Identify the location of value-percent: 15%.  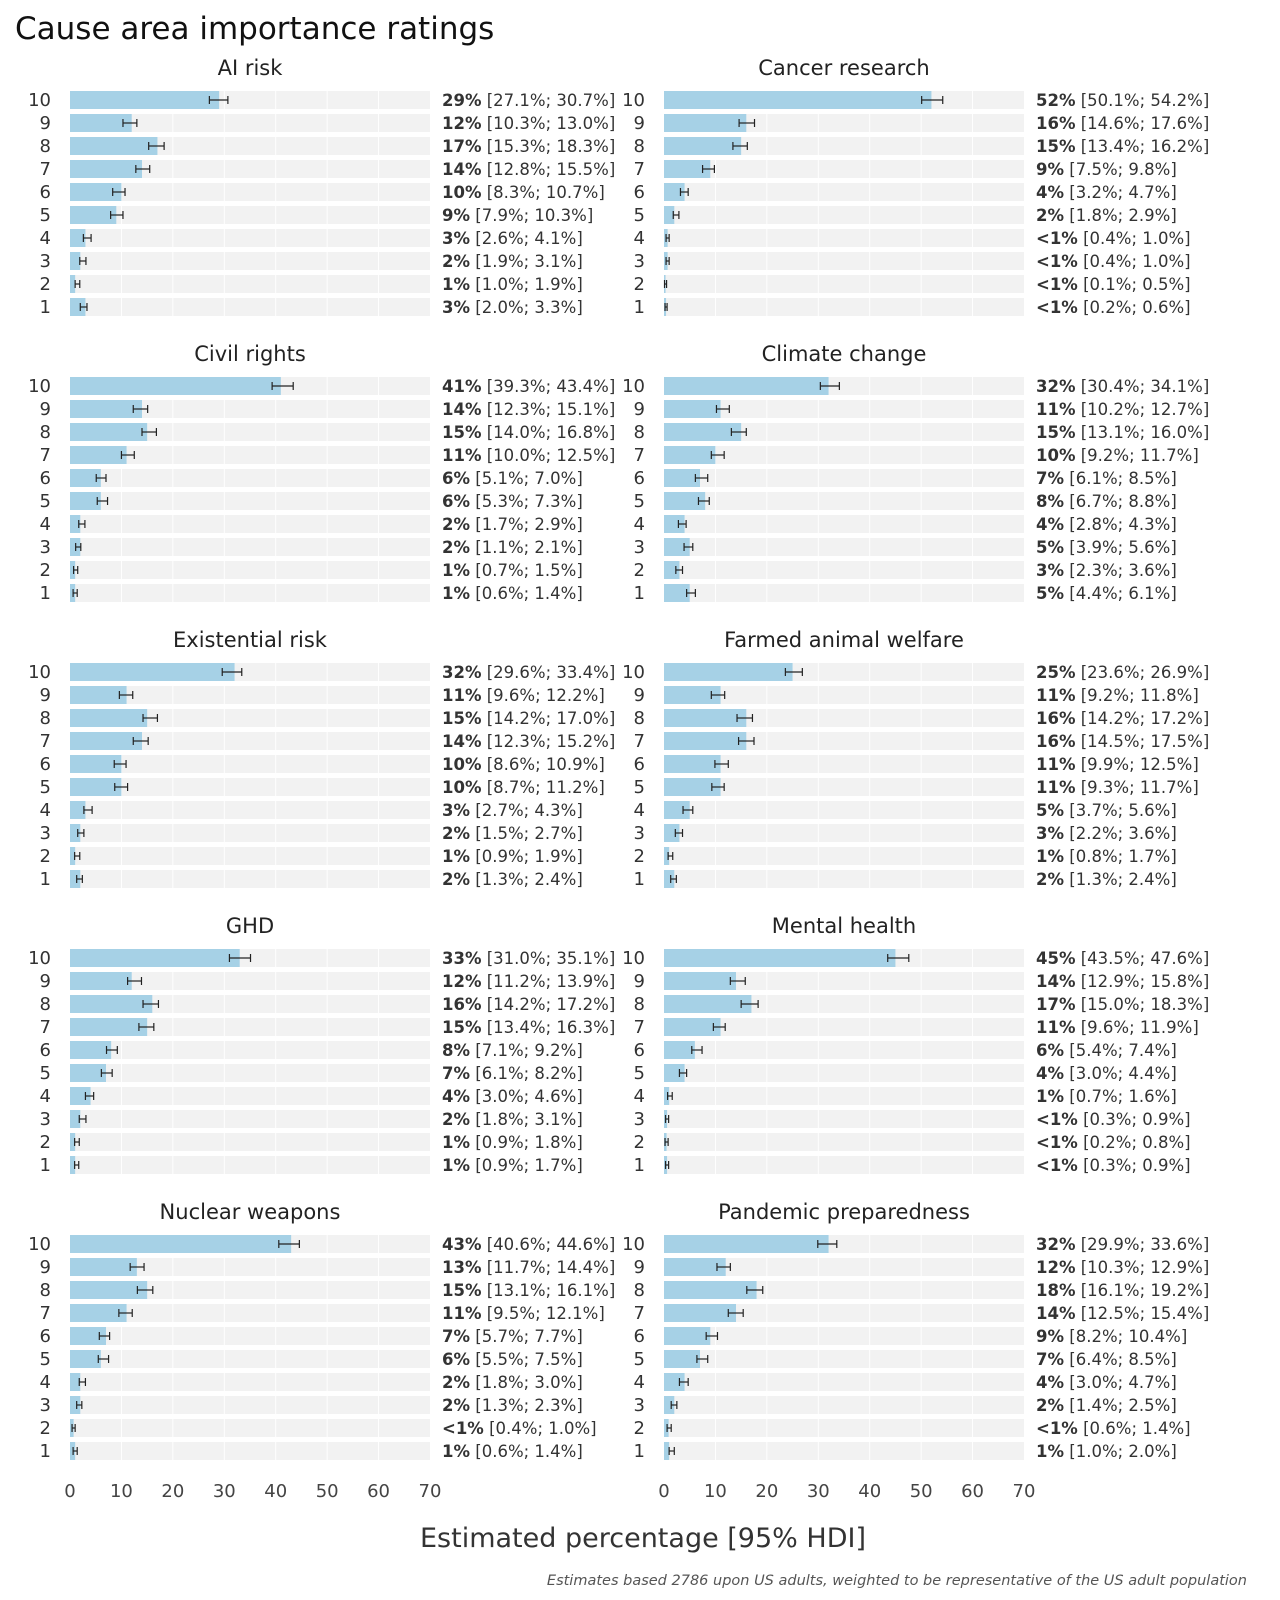
(462, 432).